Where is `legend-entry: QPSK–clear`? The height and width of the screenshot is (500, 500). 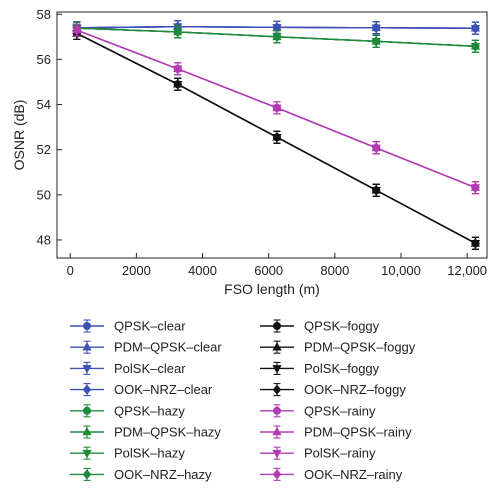 legend-entry: QPSK–clear is located at coordinates (128, 326).